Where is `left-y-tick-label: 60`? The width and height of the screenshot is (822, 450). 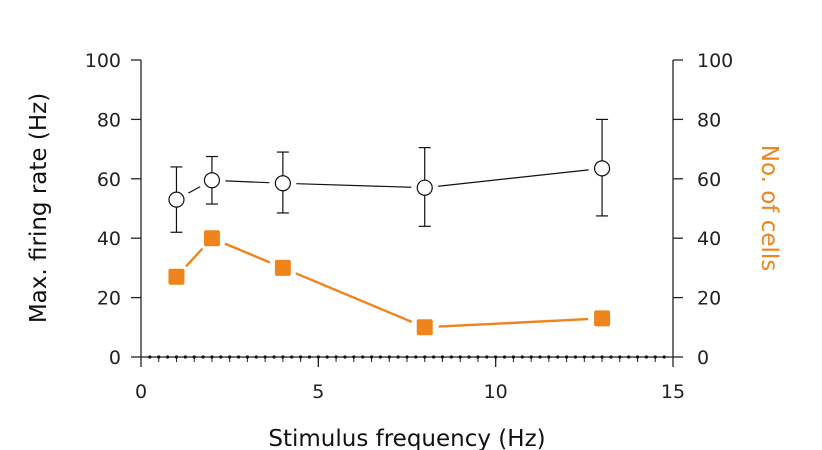 left-y-tick-label: 60 is located at coordinates (109, 180).